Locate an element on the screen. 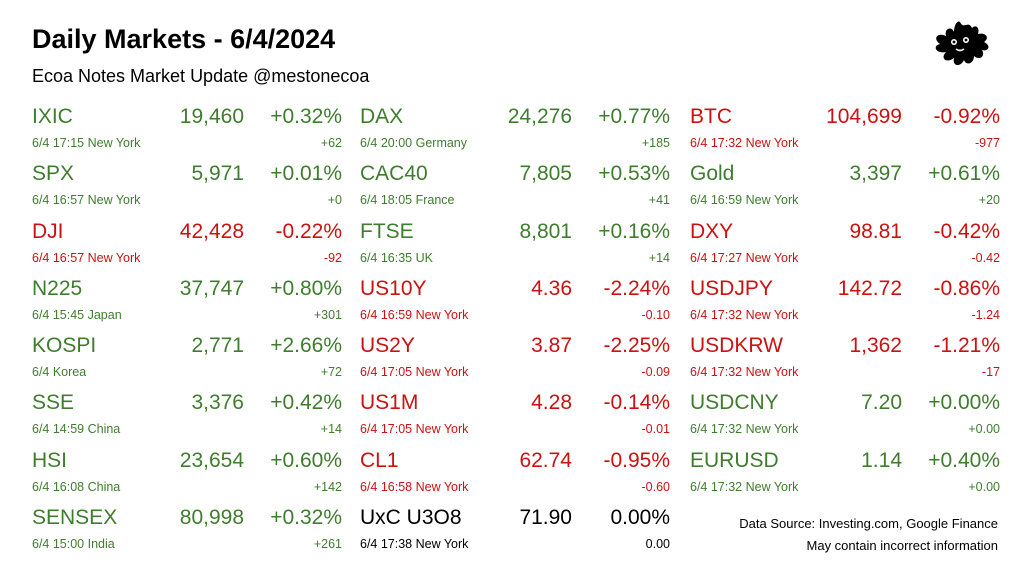 This screenshot has height=573, width=1024. ticker-pct-change: -2.24% is located at coordinates (636, 288).